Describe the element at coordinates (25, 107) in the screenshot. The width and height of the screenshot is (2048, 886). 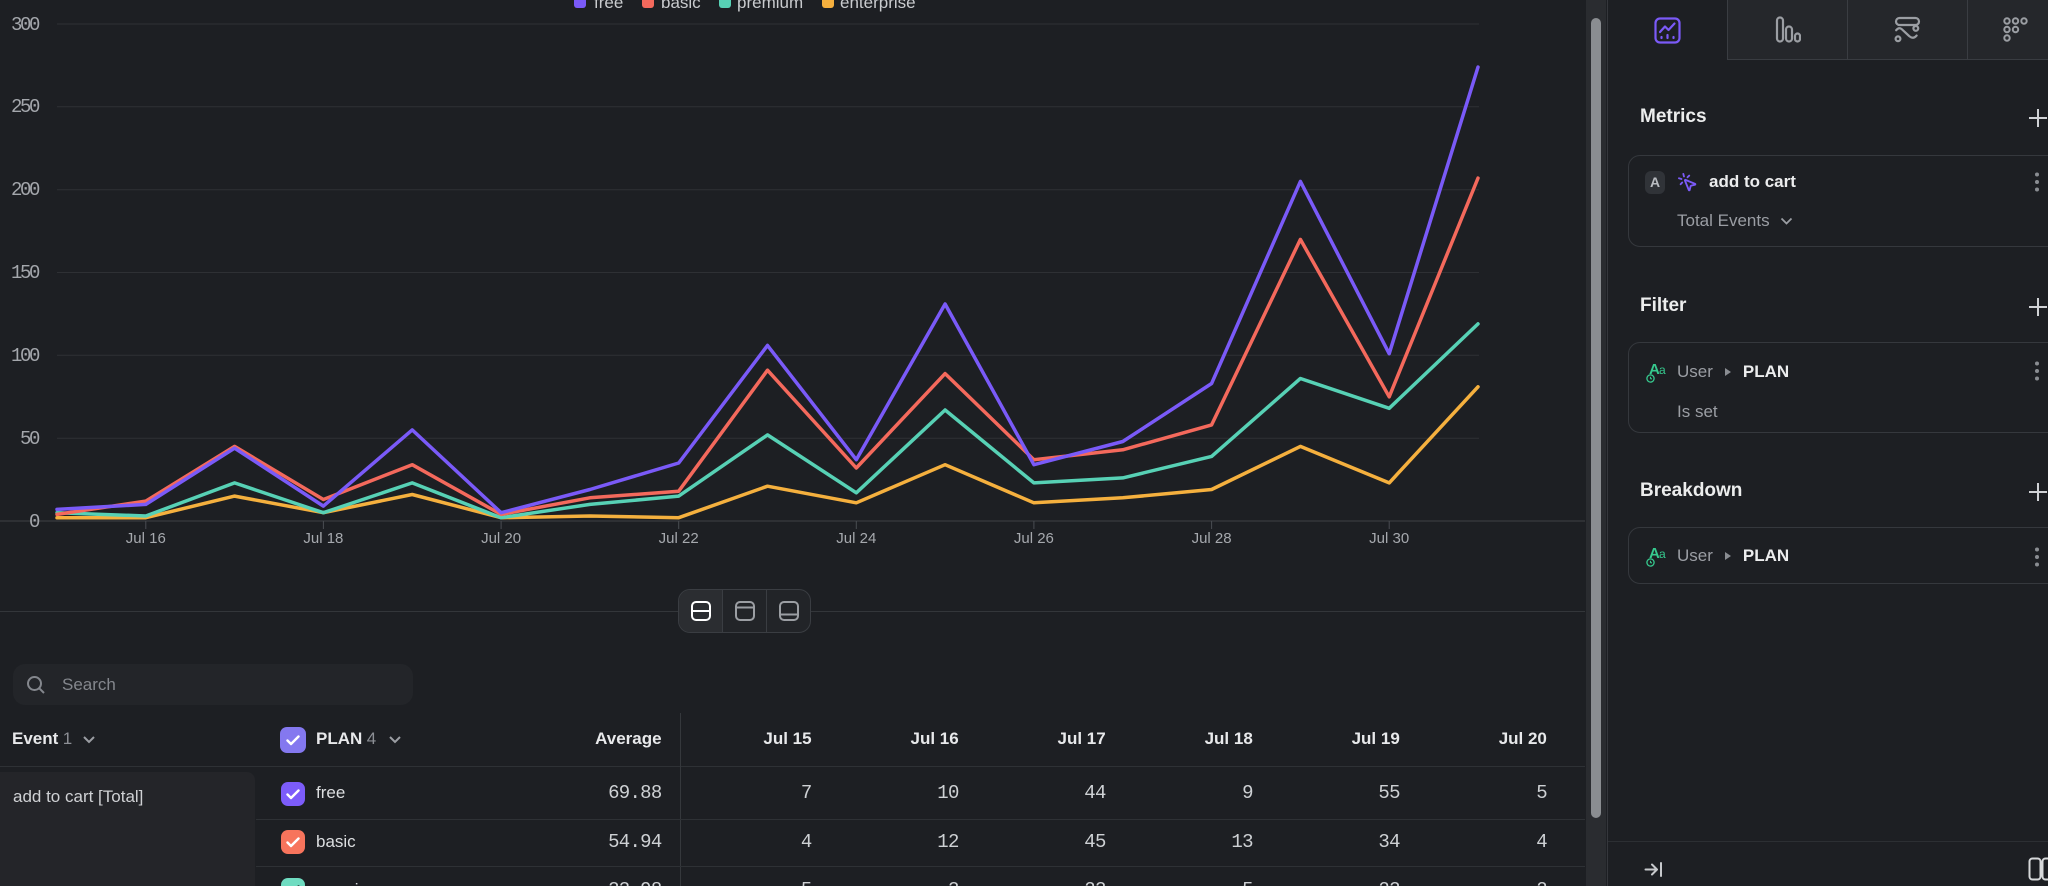
I see `svg-text: 250` at that location.